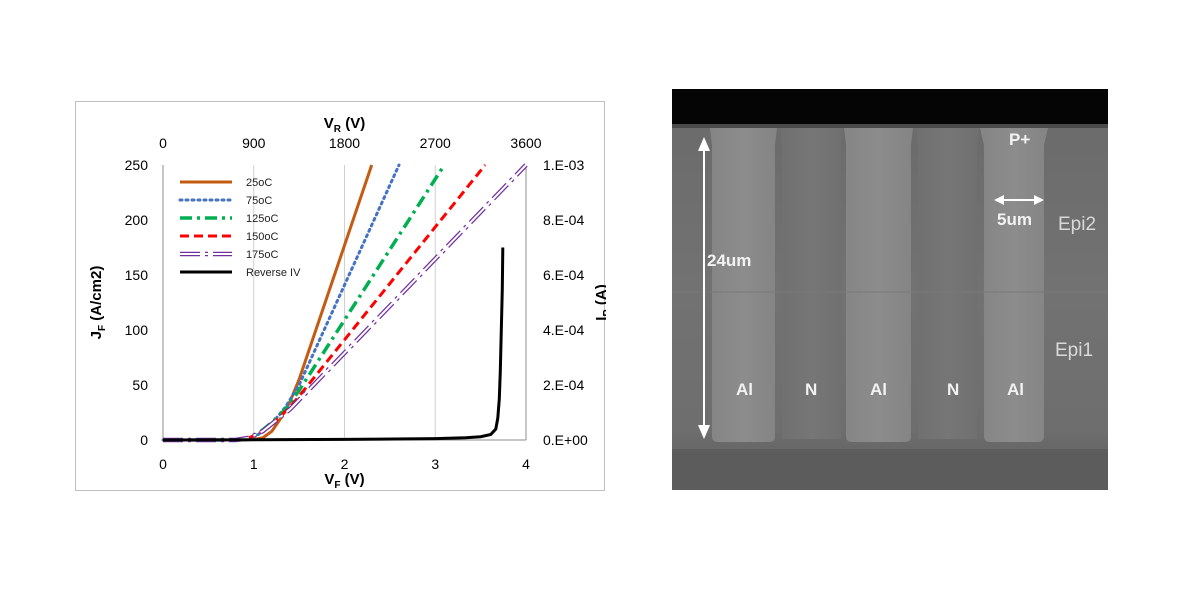 Image resolution: width=1200 pixels, height=600 pixels. I want to click on x-tick-label: 3, so click(435, 464).